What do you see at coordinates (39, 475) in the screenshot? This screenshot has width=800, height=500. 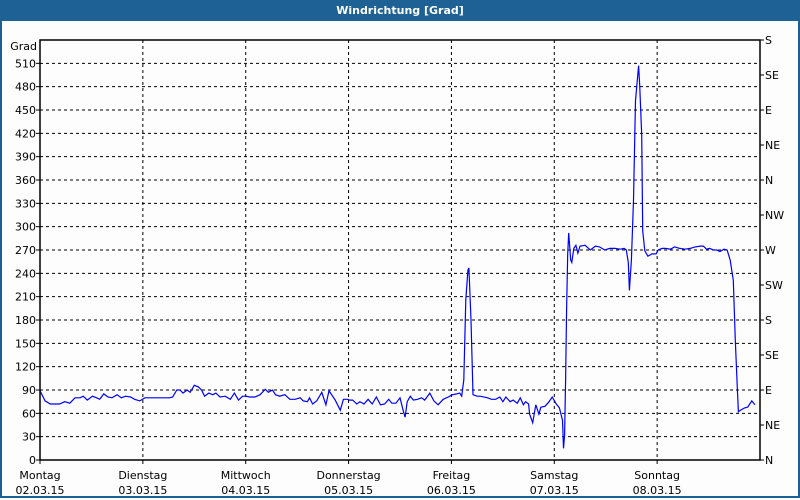 I see `x-tick-day: Montag` at bounding box center [39, 475].